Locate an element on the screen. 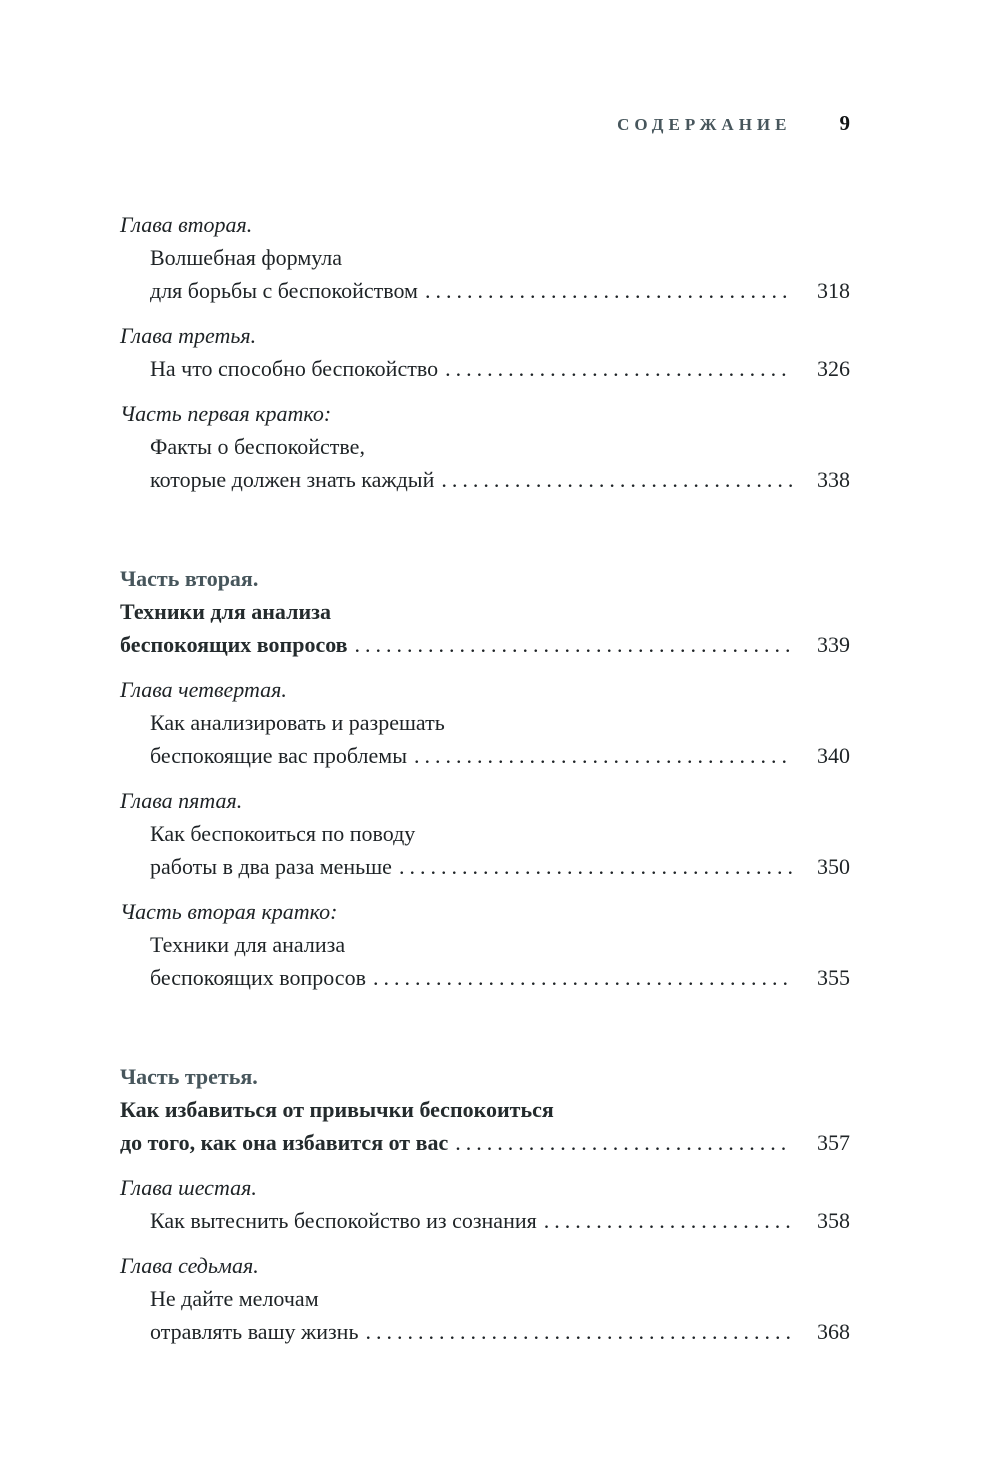 The width and height of the screenshot is (1000, 1467). toc-entry-page: 339 is located at coordinates (833, 644).